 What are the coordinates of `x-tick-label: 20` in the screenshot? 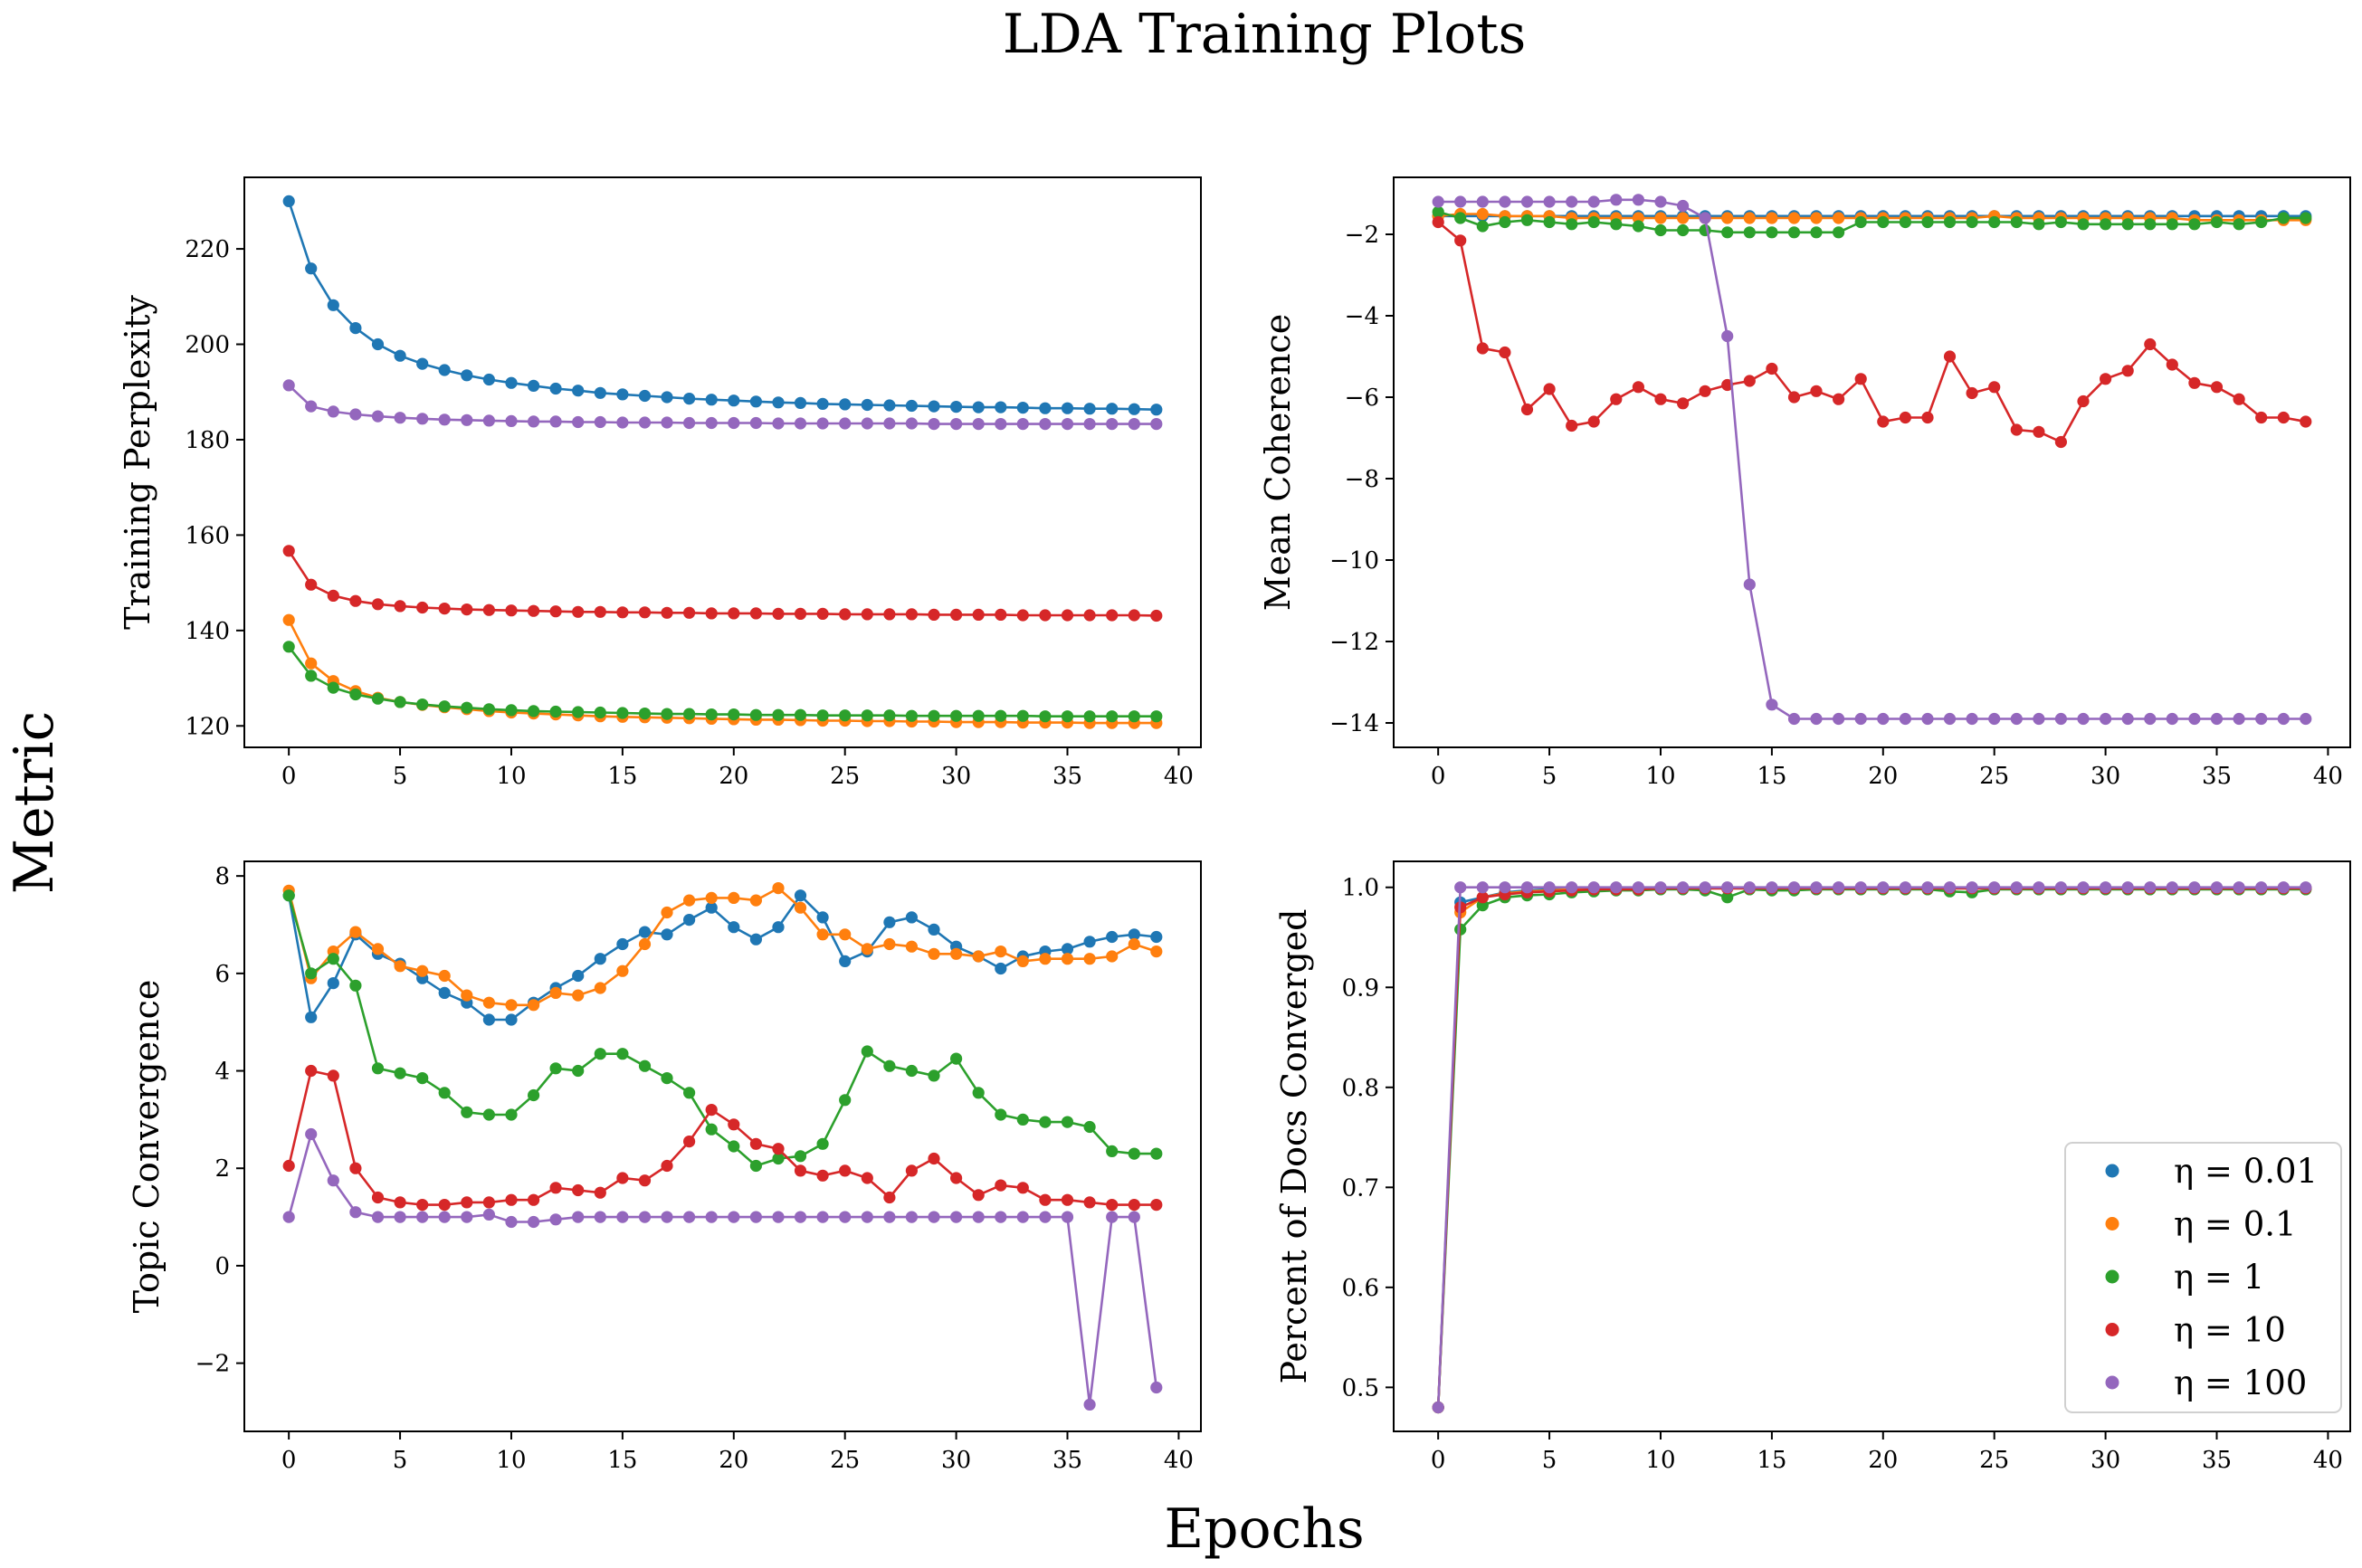 It's located at (1883, 1461).